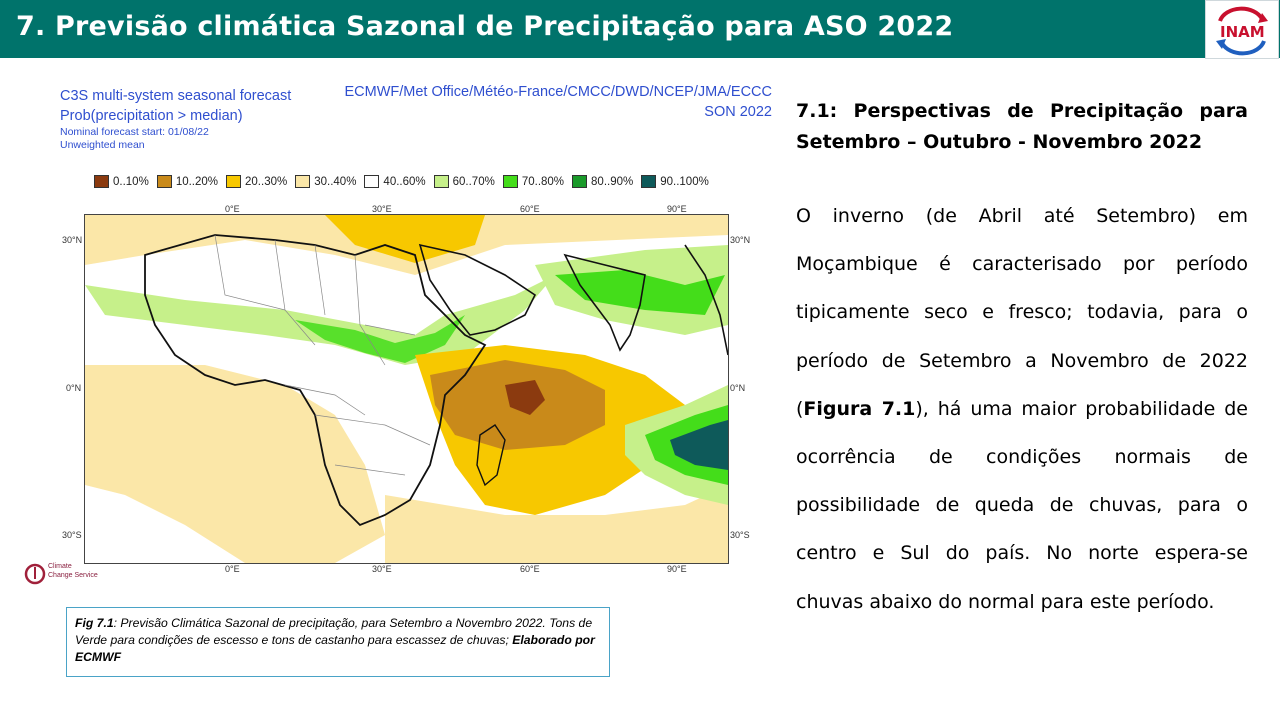 Image resolution: width=1280 pixels, height=720 pixels. What do you see at coordinates (382, 209) in the screenshot?
I see `tick-top-30: 30°E` at bounding box center [382, 209].